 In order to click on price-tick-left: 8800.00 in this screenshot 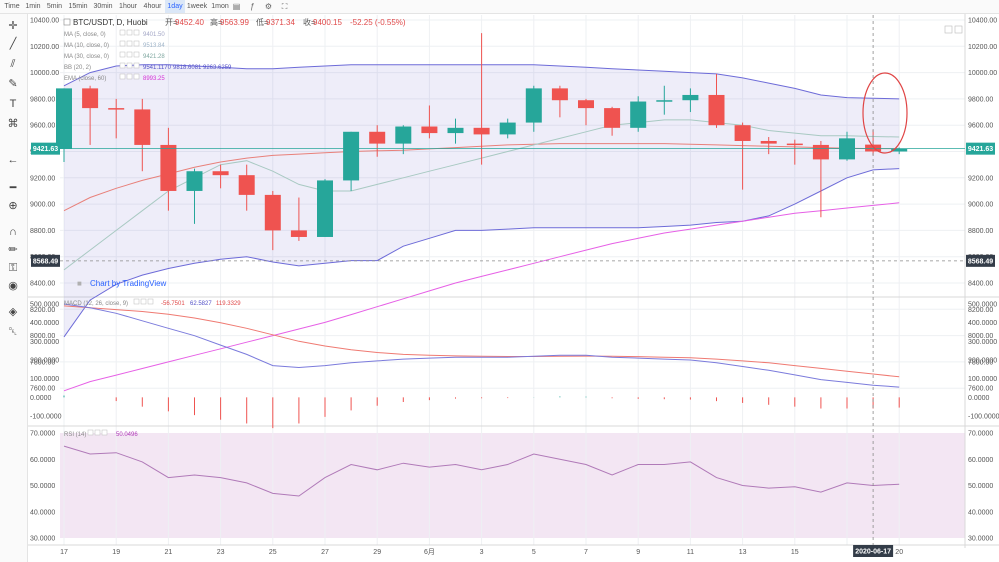, I will do `click(42, 231)`.